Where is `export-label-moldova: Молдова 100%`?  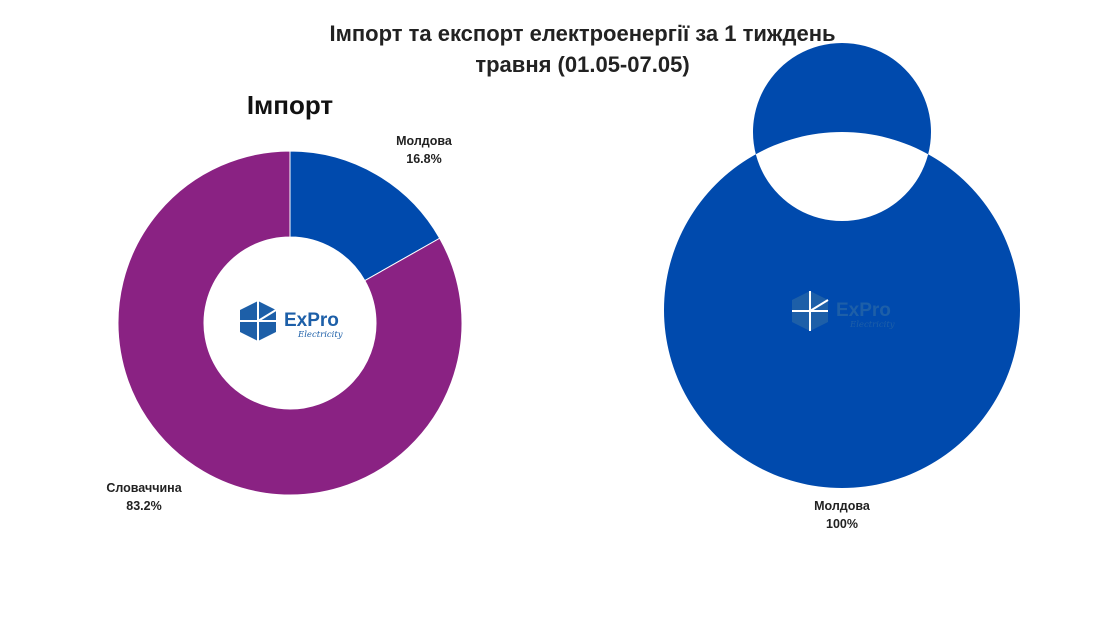
export-label-moldova: Молдова 100% is located at coordinates (842, 515).